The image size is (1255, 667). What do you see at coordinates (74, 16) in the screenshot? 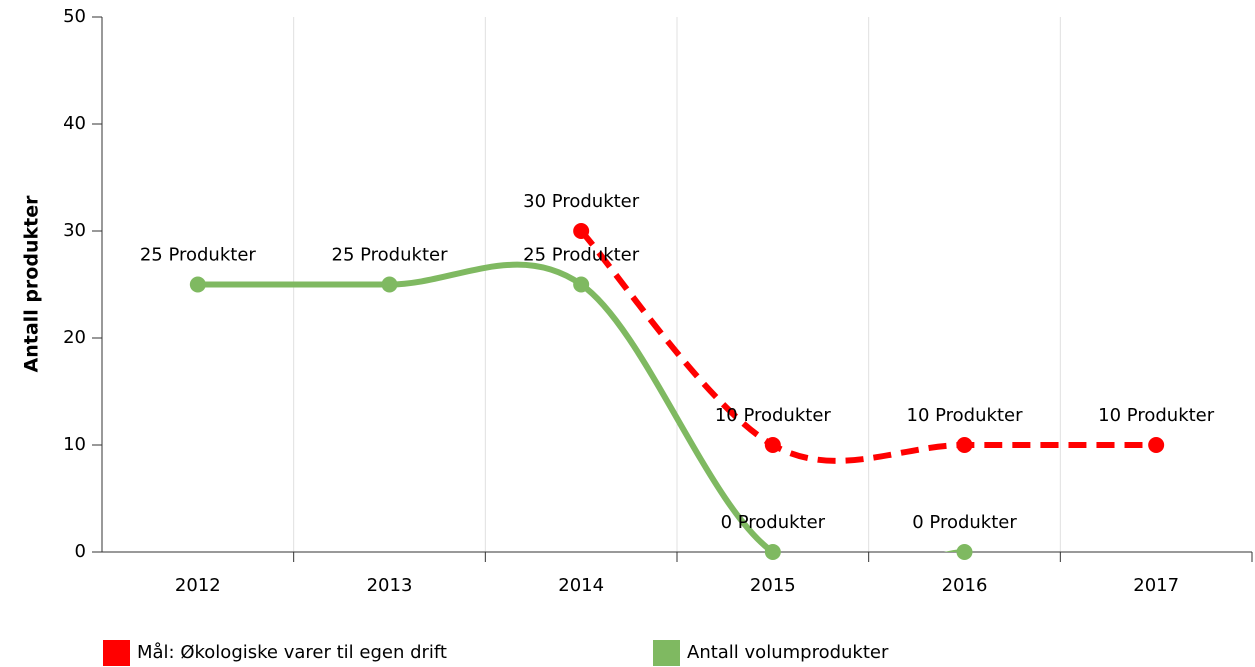
I see `y-tick-label: 50` at bounding box center [74, 16].